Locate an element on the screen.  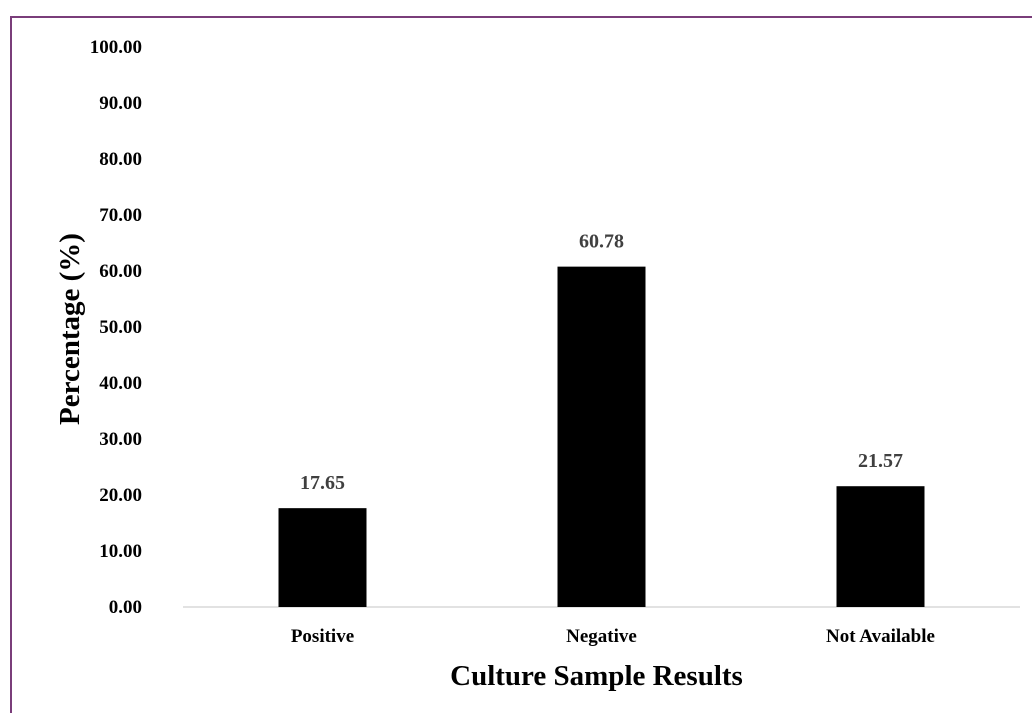
x-axis-title: Culture Sample Results is located at coordinates (596, 676).